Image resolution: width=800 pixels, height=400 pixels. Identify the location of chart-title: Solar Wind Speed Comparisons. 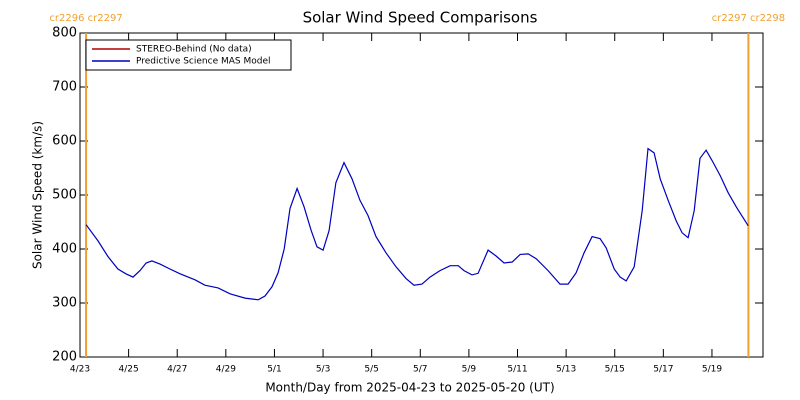
(420, 18).